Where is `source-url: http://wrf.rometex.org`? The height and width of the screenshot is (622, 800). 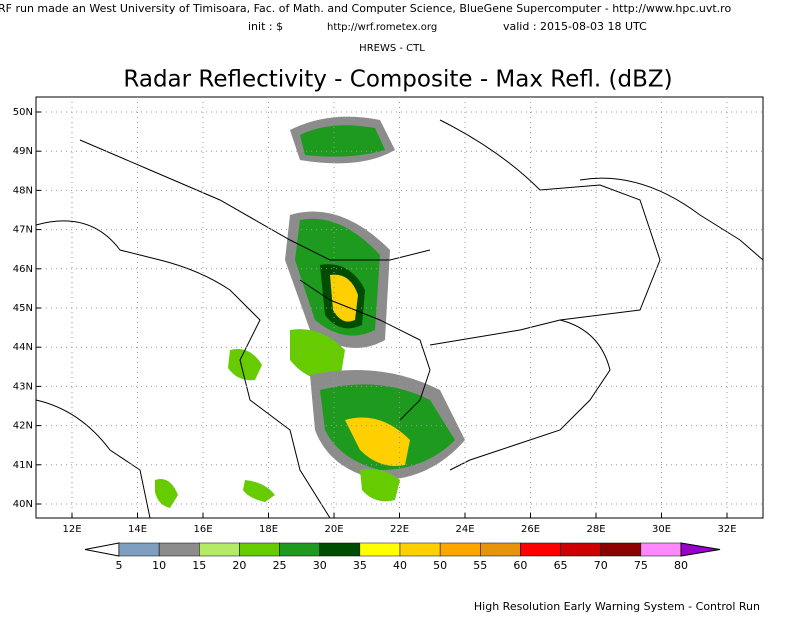
source-url: http://wrf.rometex.org is located at coordinates (382, 27).